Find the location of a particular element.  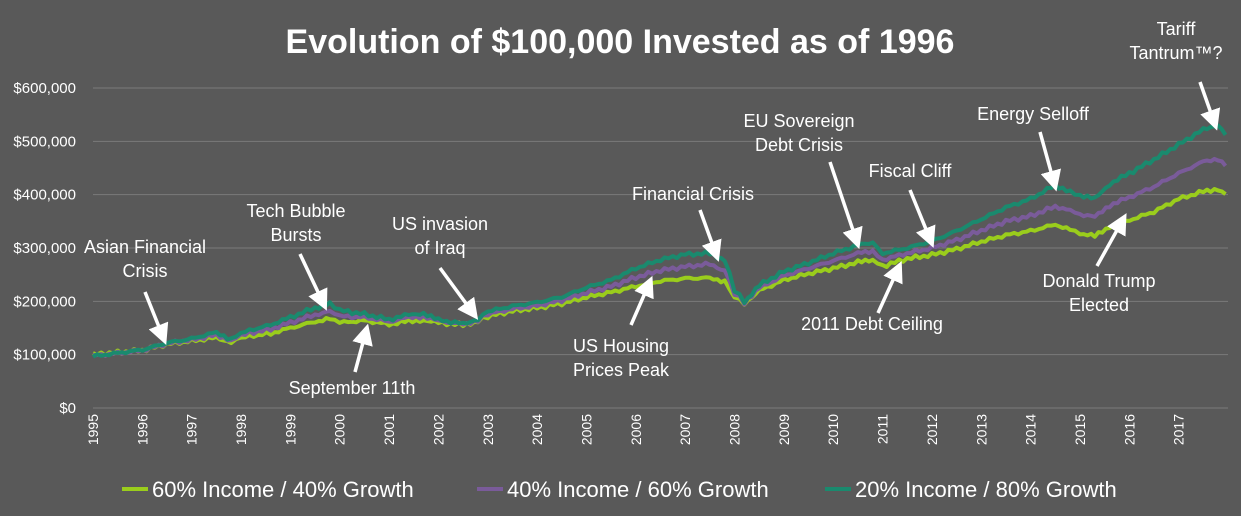

x-tick-label: 1996 is located at coordinates (142, 429).